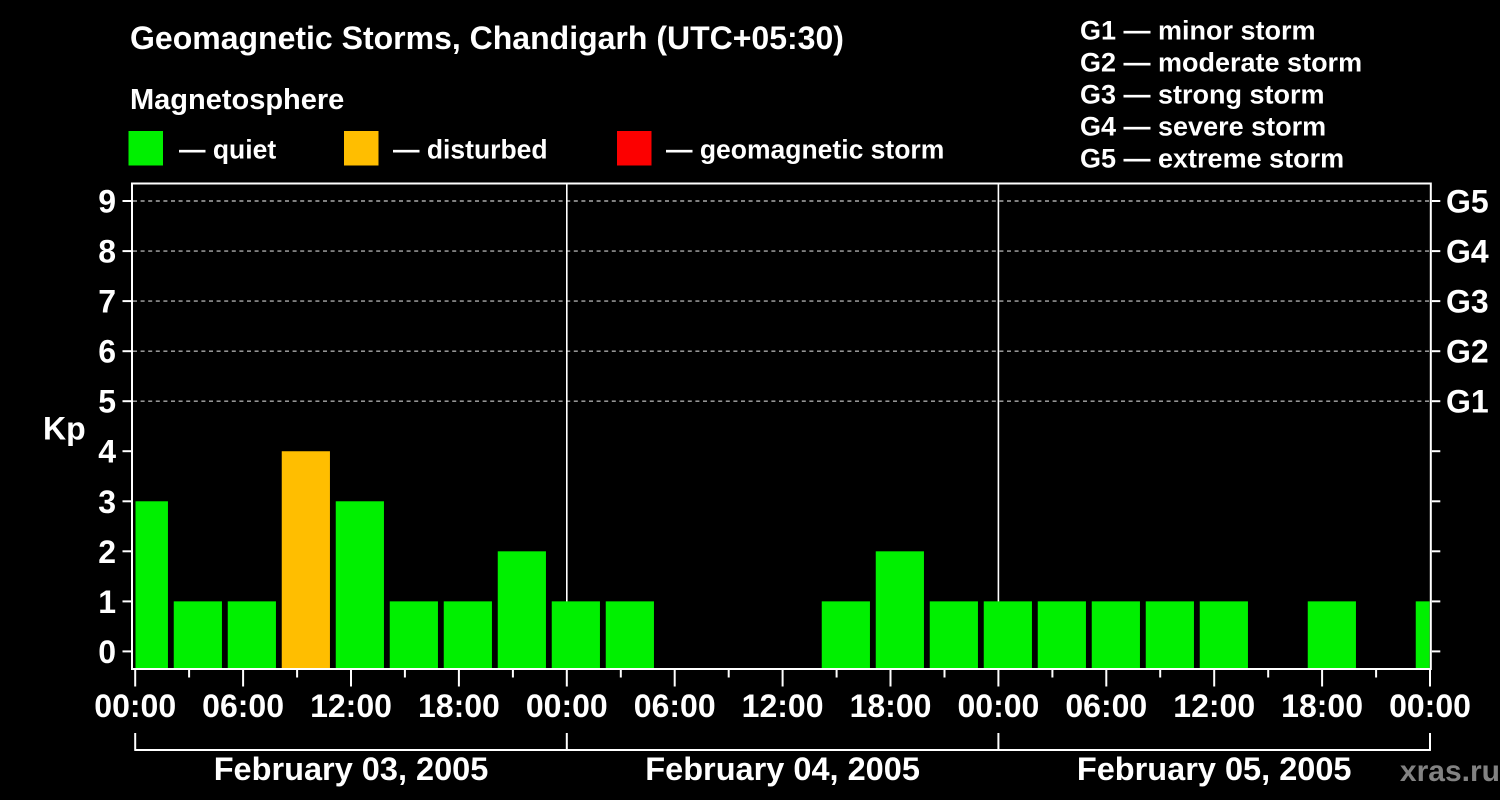 This screenshot has width=1500, height=800. What do you see at coordinates (107, 202) in the screenshot?
I see `svg-text: 9` at bounding box center [107, 202].